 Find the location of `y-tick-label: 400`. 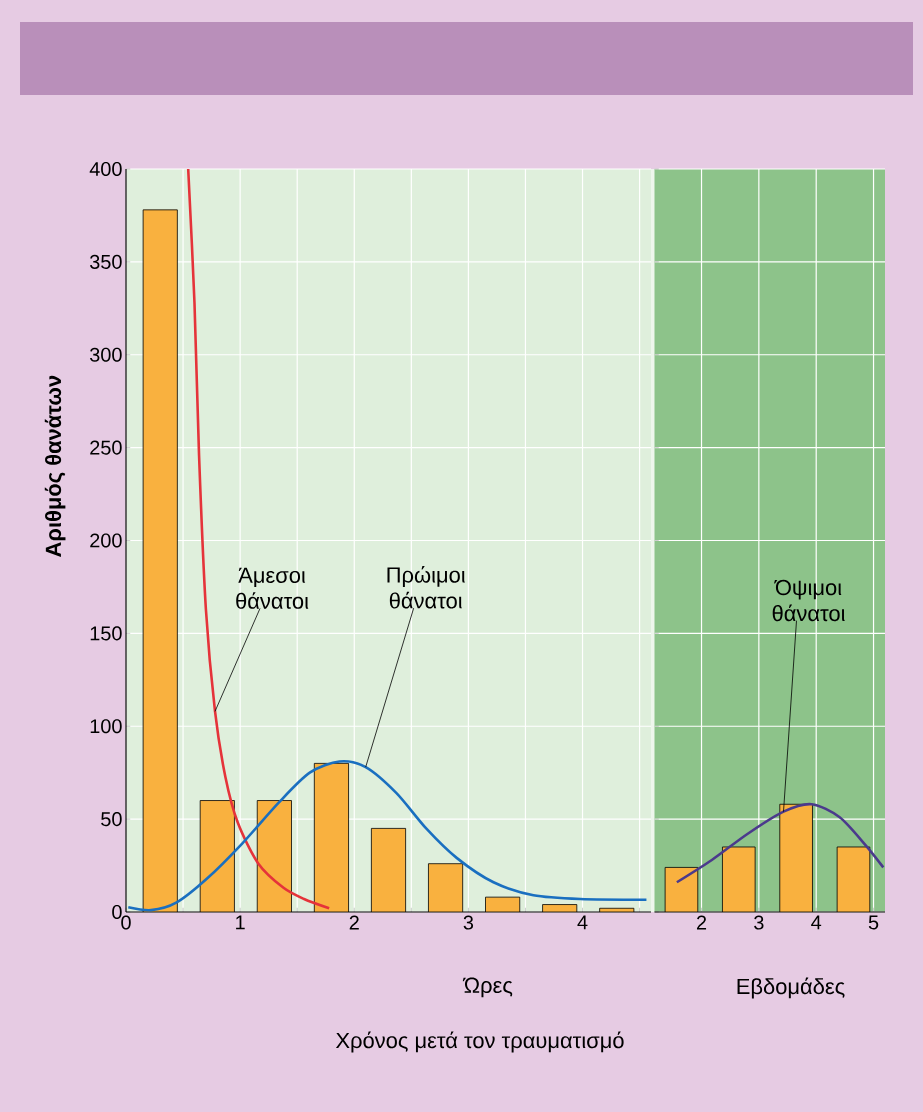

y-tick-label: 400 is located at coordinates (105, 169).